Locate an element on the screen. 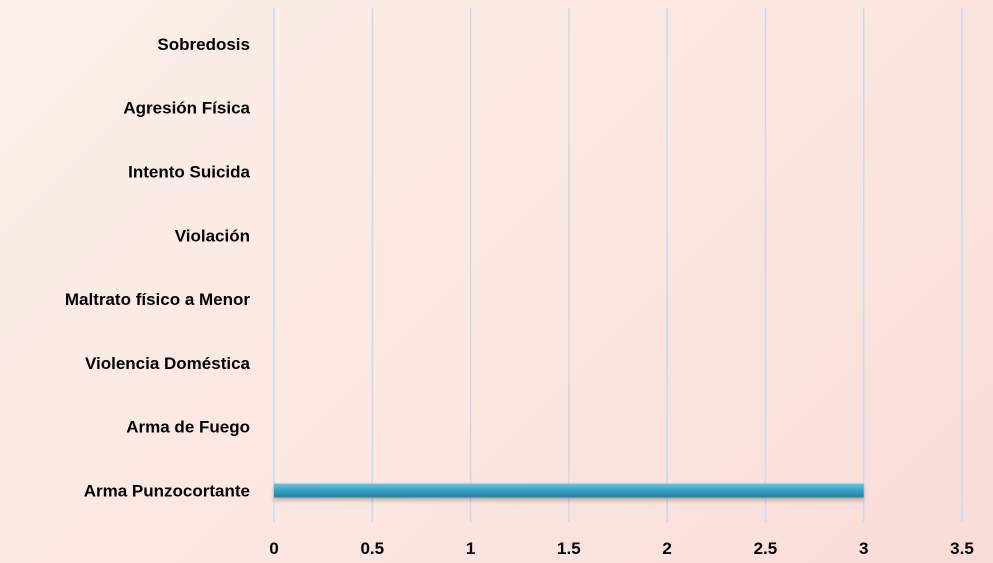 The image size is (993, 563). x-tick-label: 1.5 is located at coordinates (569, 548).